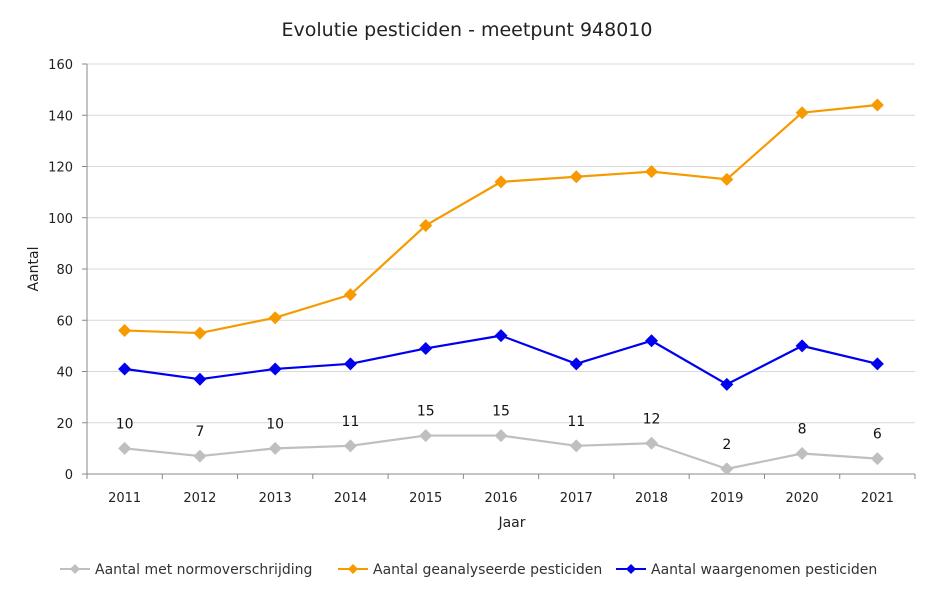 This screenshot has width=934, height=595. Describe the element at coordinates (64, 424) in the screenshot. I see `y-tick-label: 20` at that location.